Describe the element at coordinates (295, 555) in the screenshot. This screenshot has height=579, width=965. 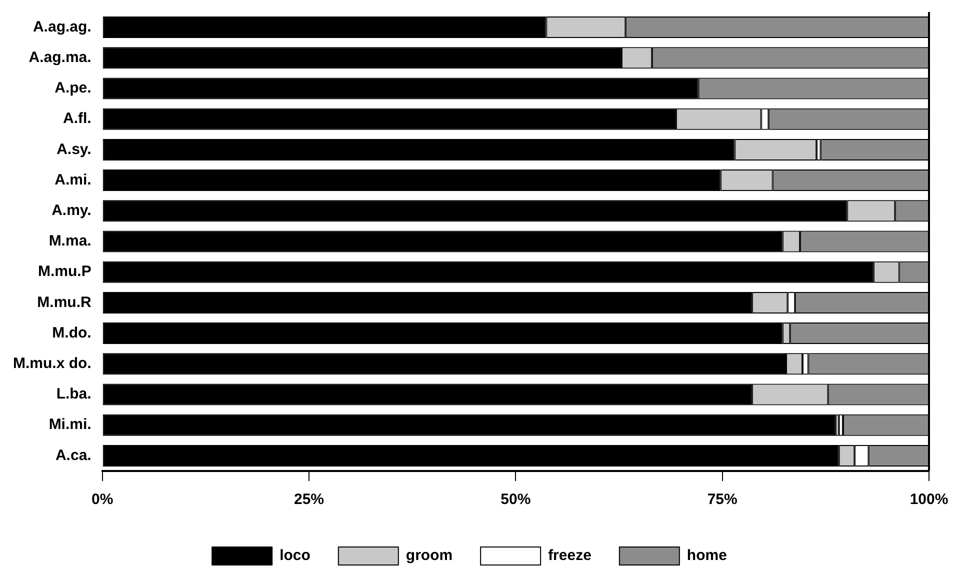
I see `legend-label: loco` at that location.